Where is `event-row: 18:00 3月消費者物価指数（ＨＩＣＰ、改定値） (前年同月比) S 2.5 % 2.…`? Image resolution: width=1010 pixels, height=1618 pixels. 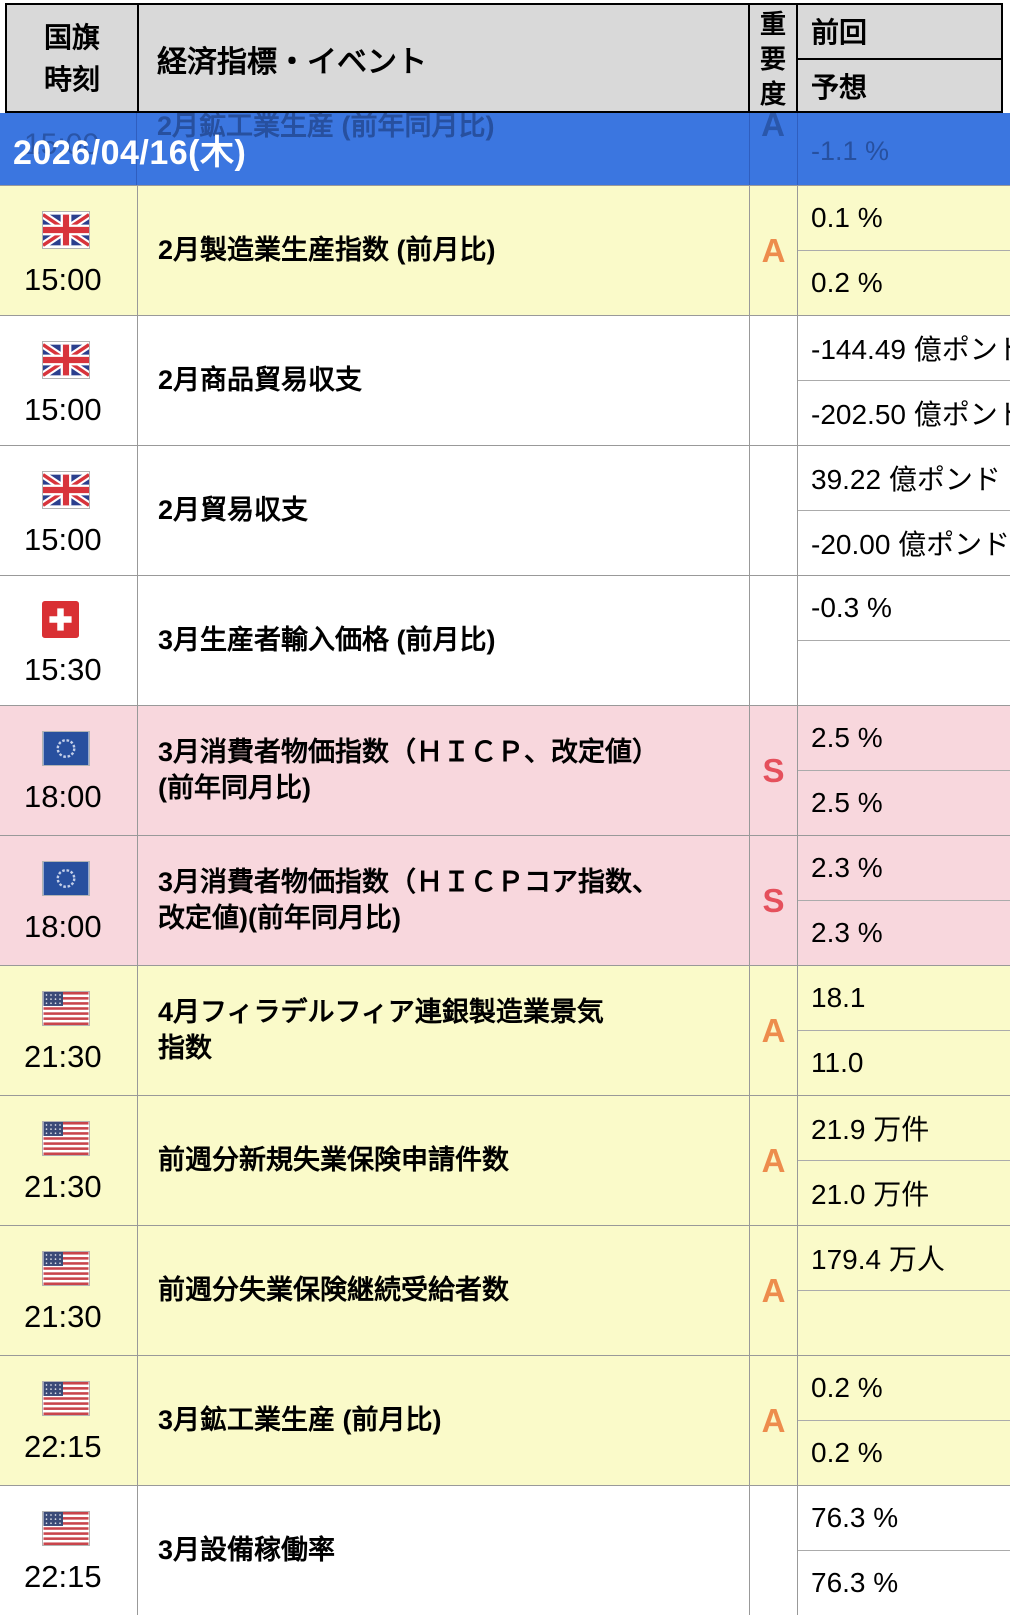
event-row: 18:00 3月消費者物価指数（ＨＩＣＰ、改定値） (前年同月比) S 2.5 % 2.… is located at coordinates (505, 770).